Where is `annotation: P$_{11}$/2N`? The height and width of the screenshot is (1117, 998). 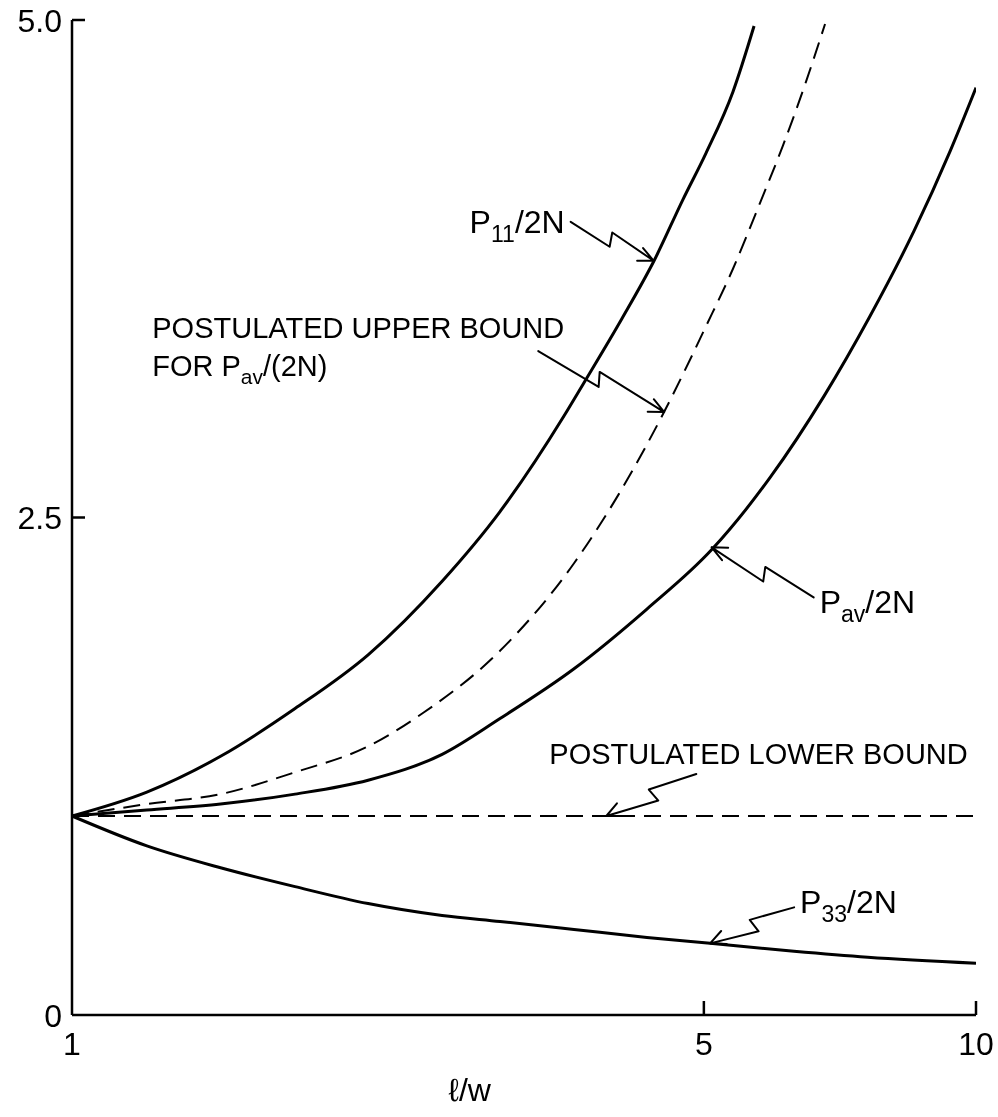
annotation: P$_{11}$/2N is located at coordinates (517, 225).